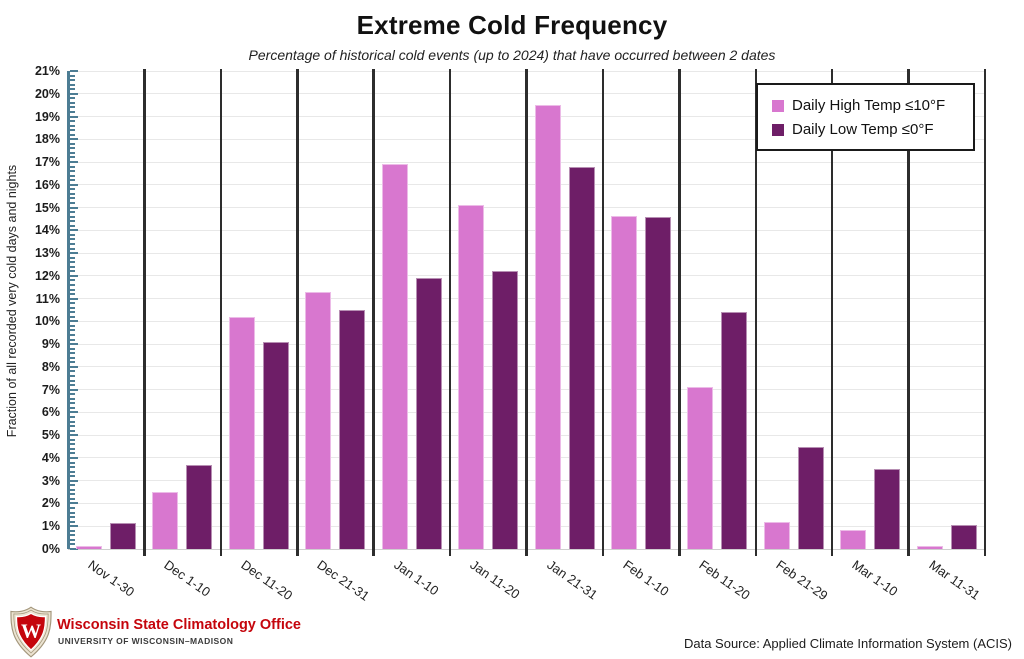  I want to click on x-tick-label: Dec 21-31, so click(343, 580).